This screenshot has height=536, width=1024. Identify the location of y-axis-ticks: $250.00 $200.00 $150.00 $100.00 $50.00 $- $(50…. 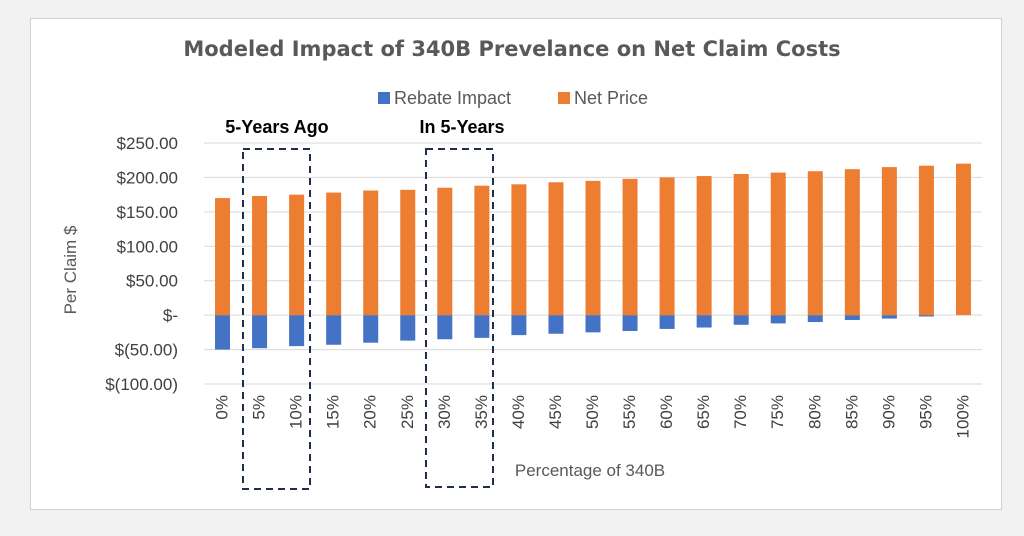
(141, 264).